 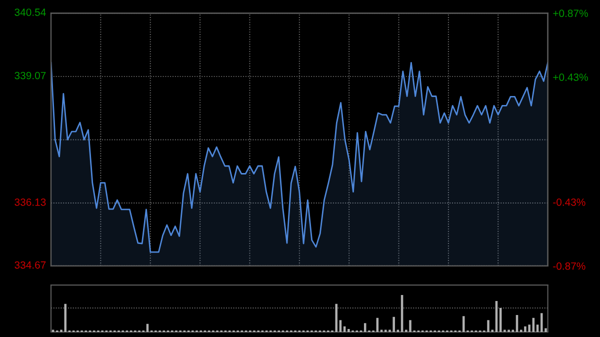 What do you see at coordinates (30, 76) in the screenshot?
I see `y-tick-label: 339.07` at bounding box center [30, 76].